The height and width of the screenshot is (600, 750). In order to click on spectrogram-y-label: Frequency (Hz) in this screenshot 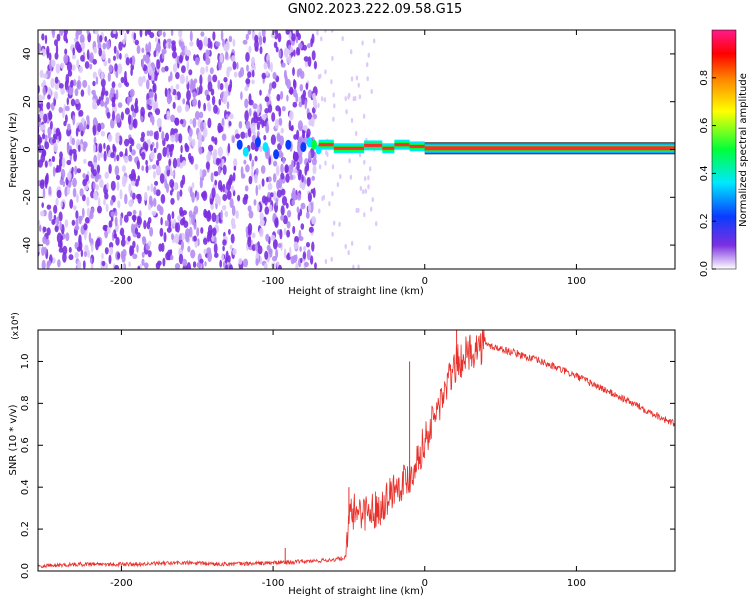, I will do `click(13, 150)`.